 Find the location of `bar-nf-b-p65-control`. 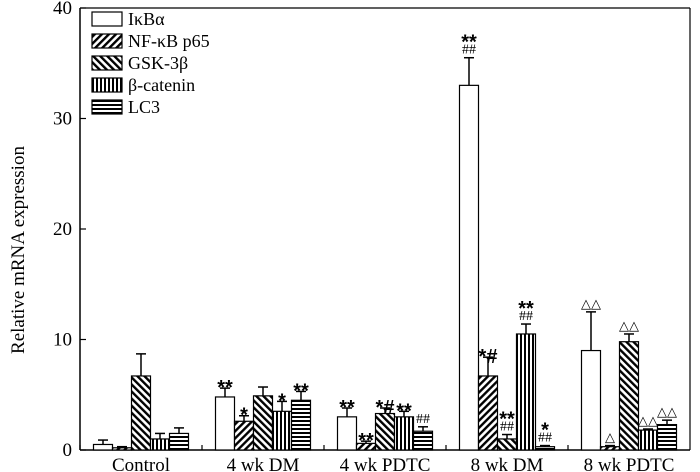

bar-nf-b-p65-control is located at coordinates (122, 449).